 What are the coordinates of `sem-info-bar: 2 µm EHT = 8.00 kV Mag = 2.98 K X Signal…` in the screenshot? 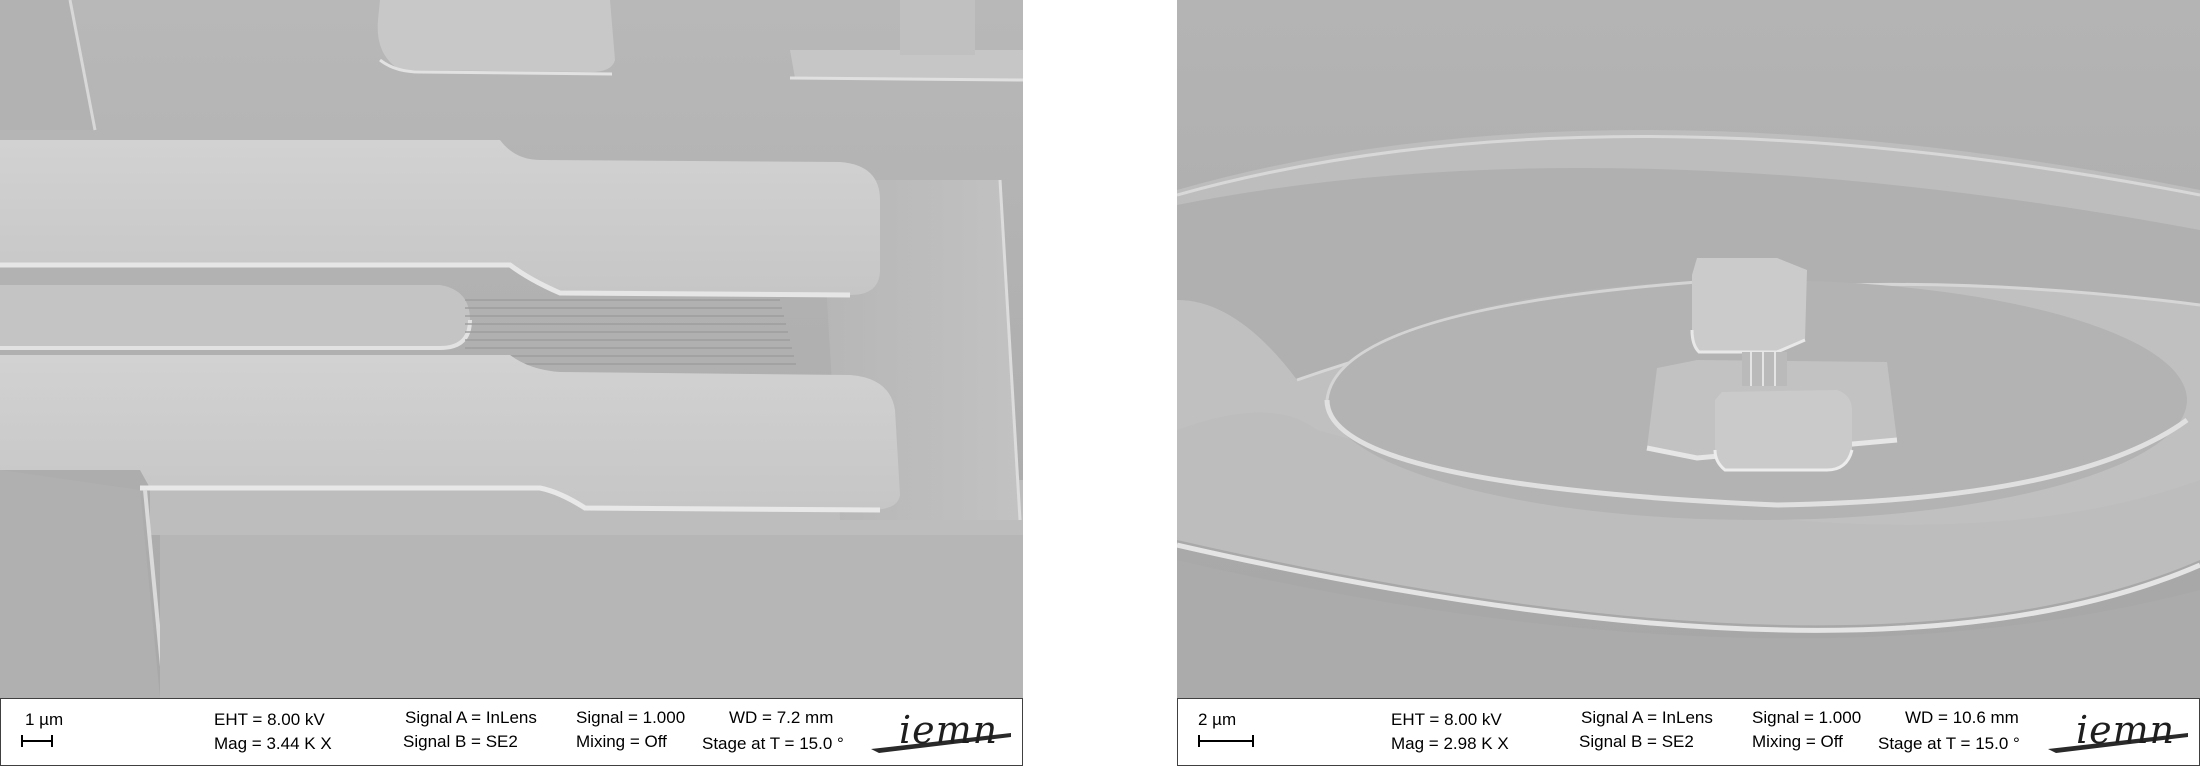 It's located at (1688, 732).